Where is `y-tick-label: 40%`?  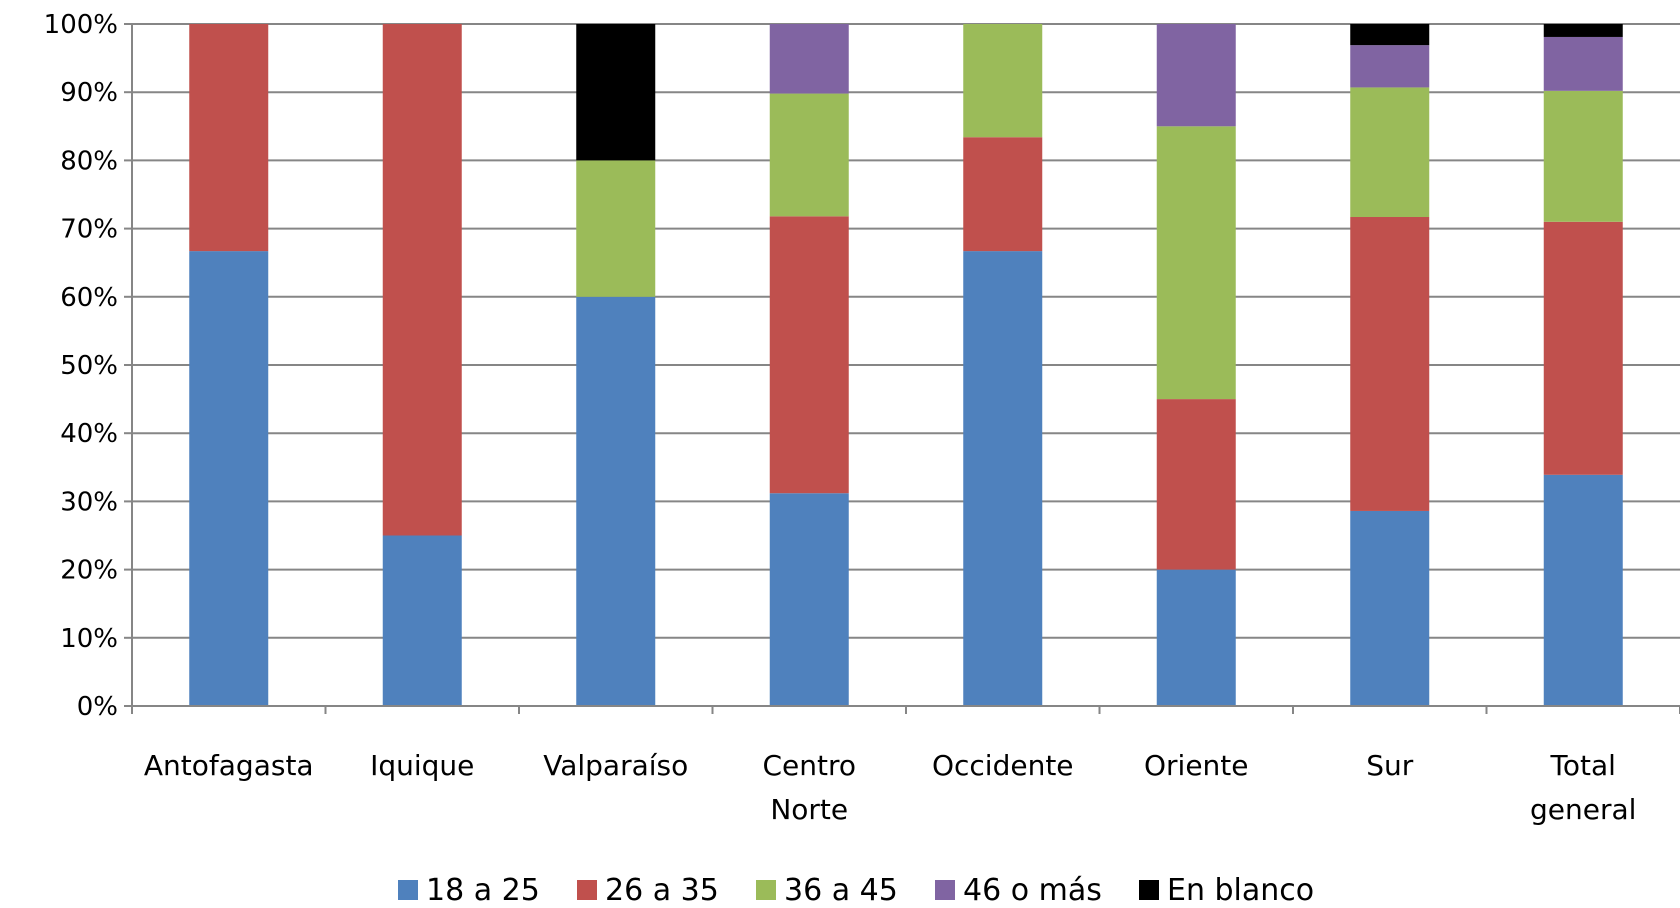
y-tick-label: 40% is located at coordinates (89, 434).